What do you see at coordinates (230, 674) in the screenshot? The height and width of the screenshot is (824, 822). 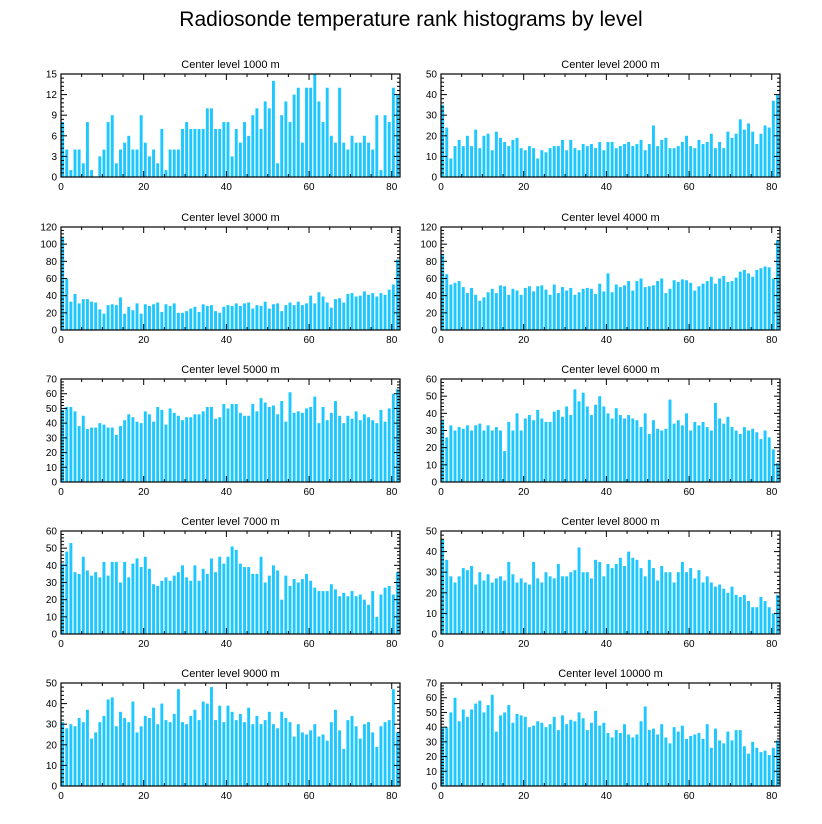 I see `panel-title: Center level 9000 m` at bounding box center [230, 674].